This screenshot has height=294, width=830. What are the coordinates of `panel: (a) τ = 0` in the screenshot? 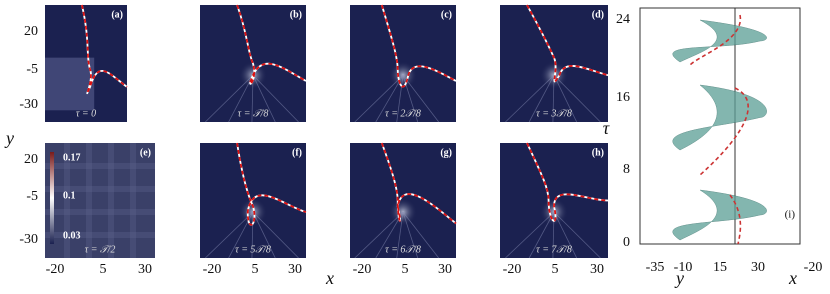 It's located at (86, 63).